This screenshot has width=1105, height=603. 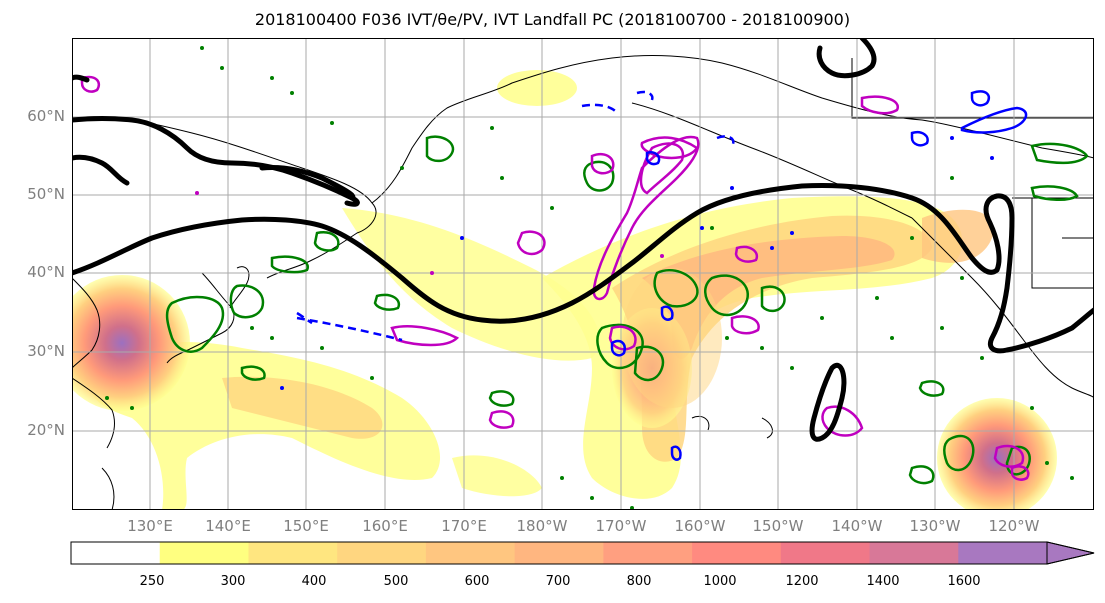 I want to click on colorbar-tick-600: 600, so click(x=477, y=581).